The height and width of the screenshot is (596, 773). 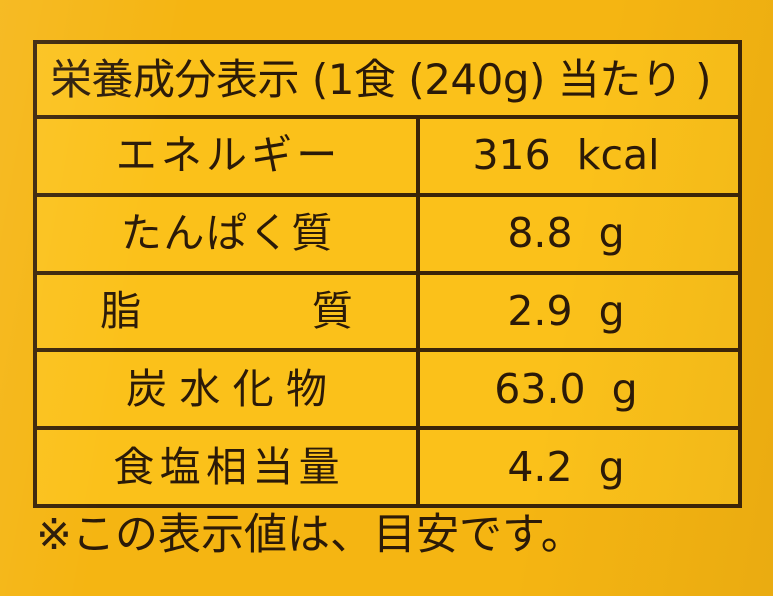 I want to click on table-row: 炭水化物 63.0 g, so click(x=387, y=391).